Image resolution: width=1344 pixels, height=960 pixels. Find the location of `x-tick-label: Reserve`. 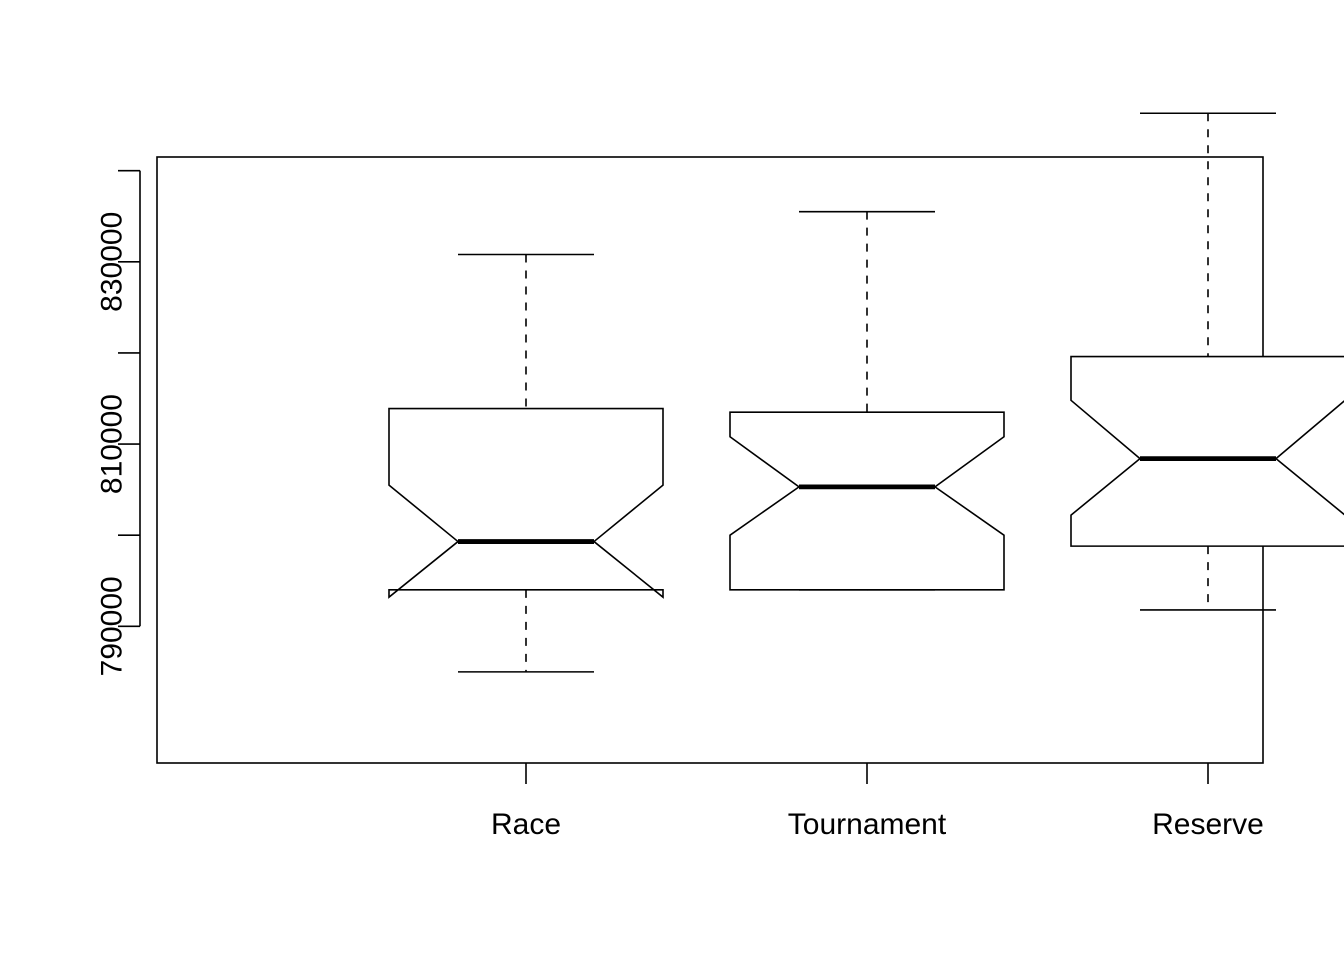

x-tick-label: Reserve is located at coordinates (1208, 824).